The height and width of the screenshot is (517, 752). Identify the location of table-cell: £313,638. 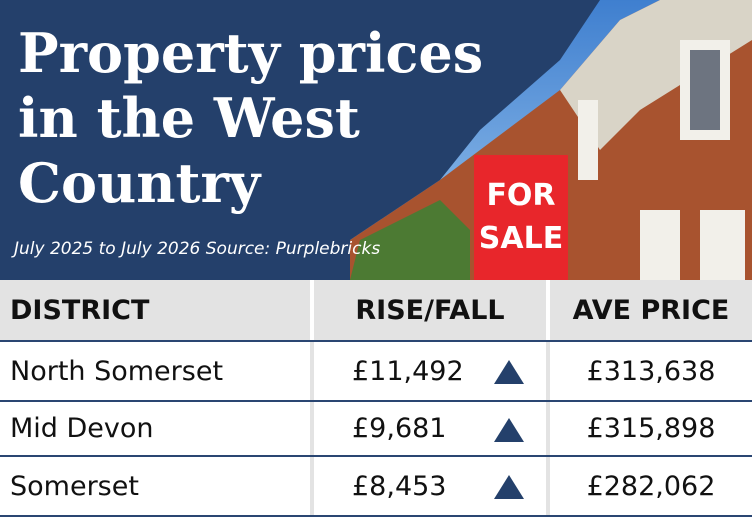
(649, 371).